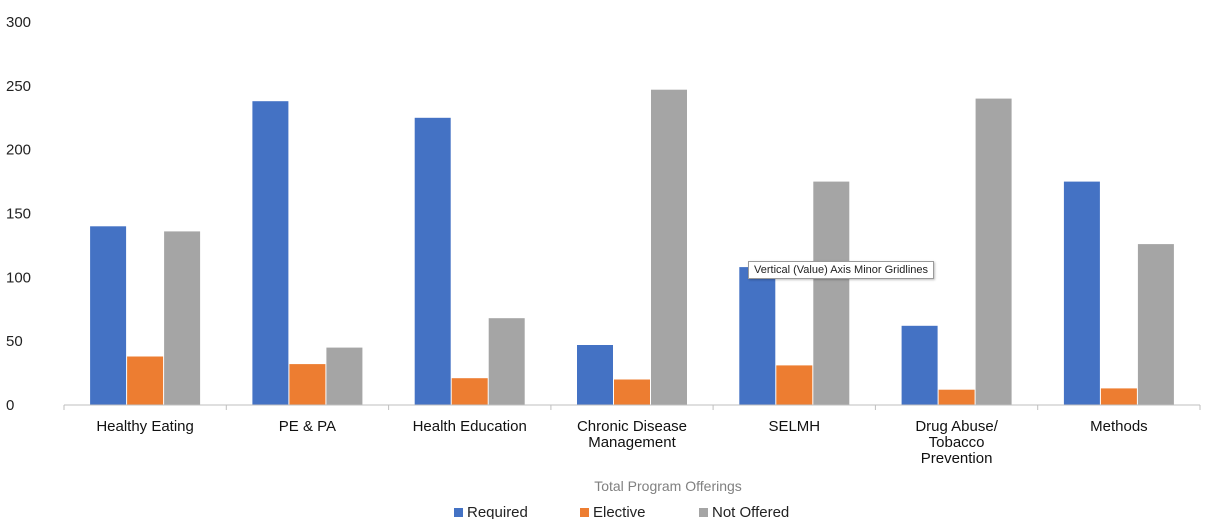 This screenshot has height=519, width=1211. I want to click on category-label-line: Healthy Eating, so click(145, 426).